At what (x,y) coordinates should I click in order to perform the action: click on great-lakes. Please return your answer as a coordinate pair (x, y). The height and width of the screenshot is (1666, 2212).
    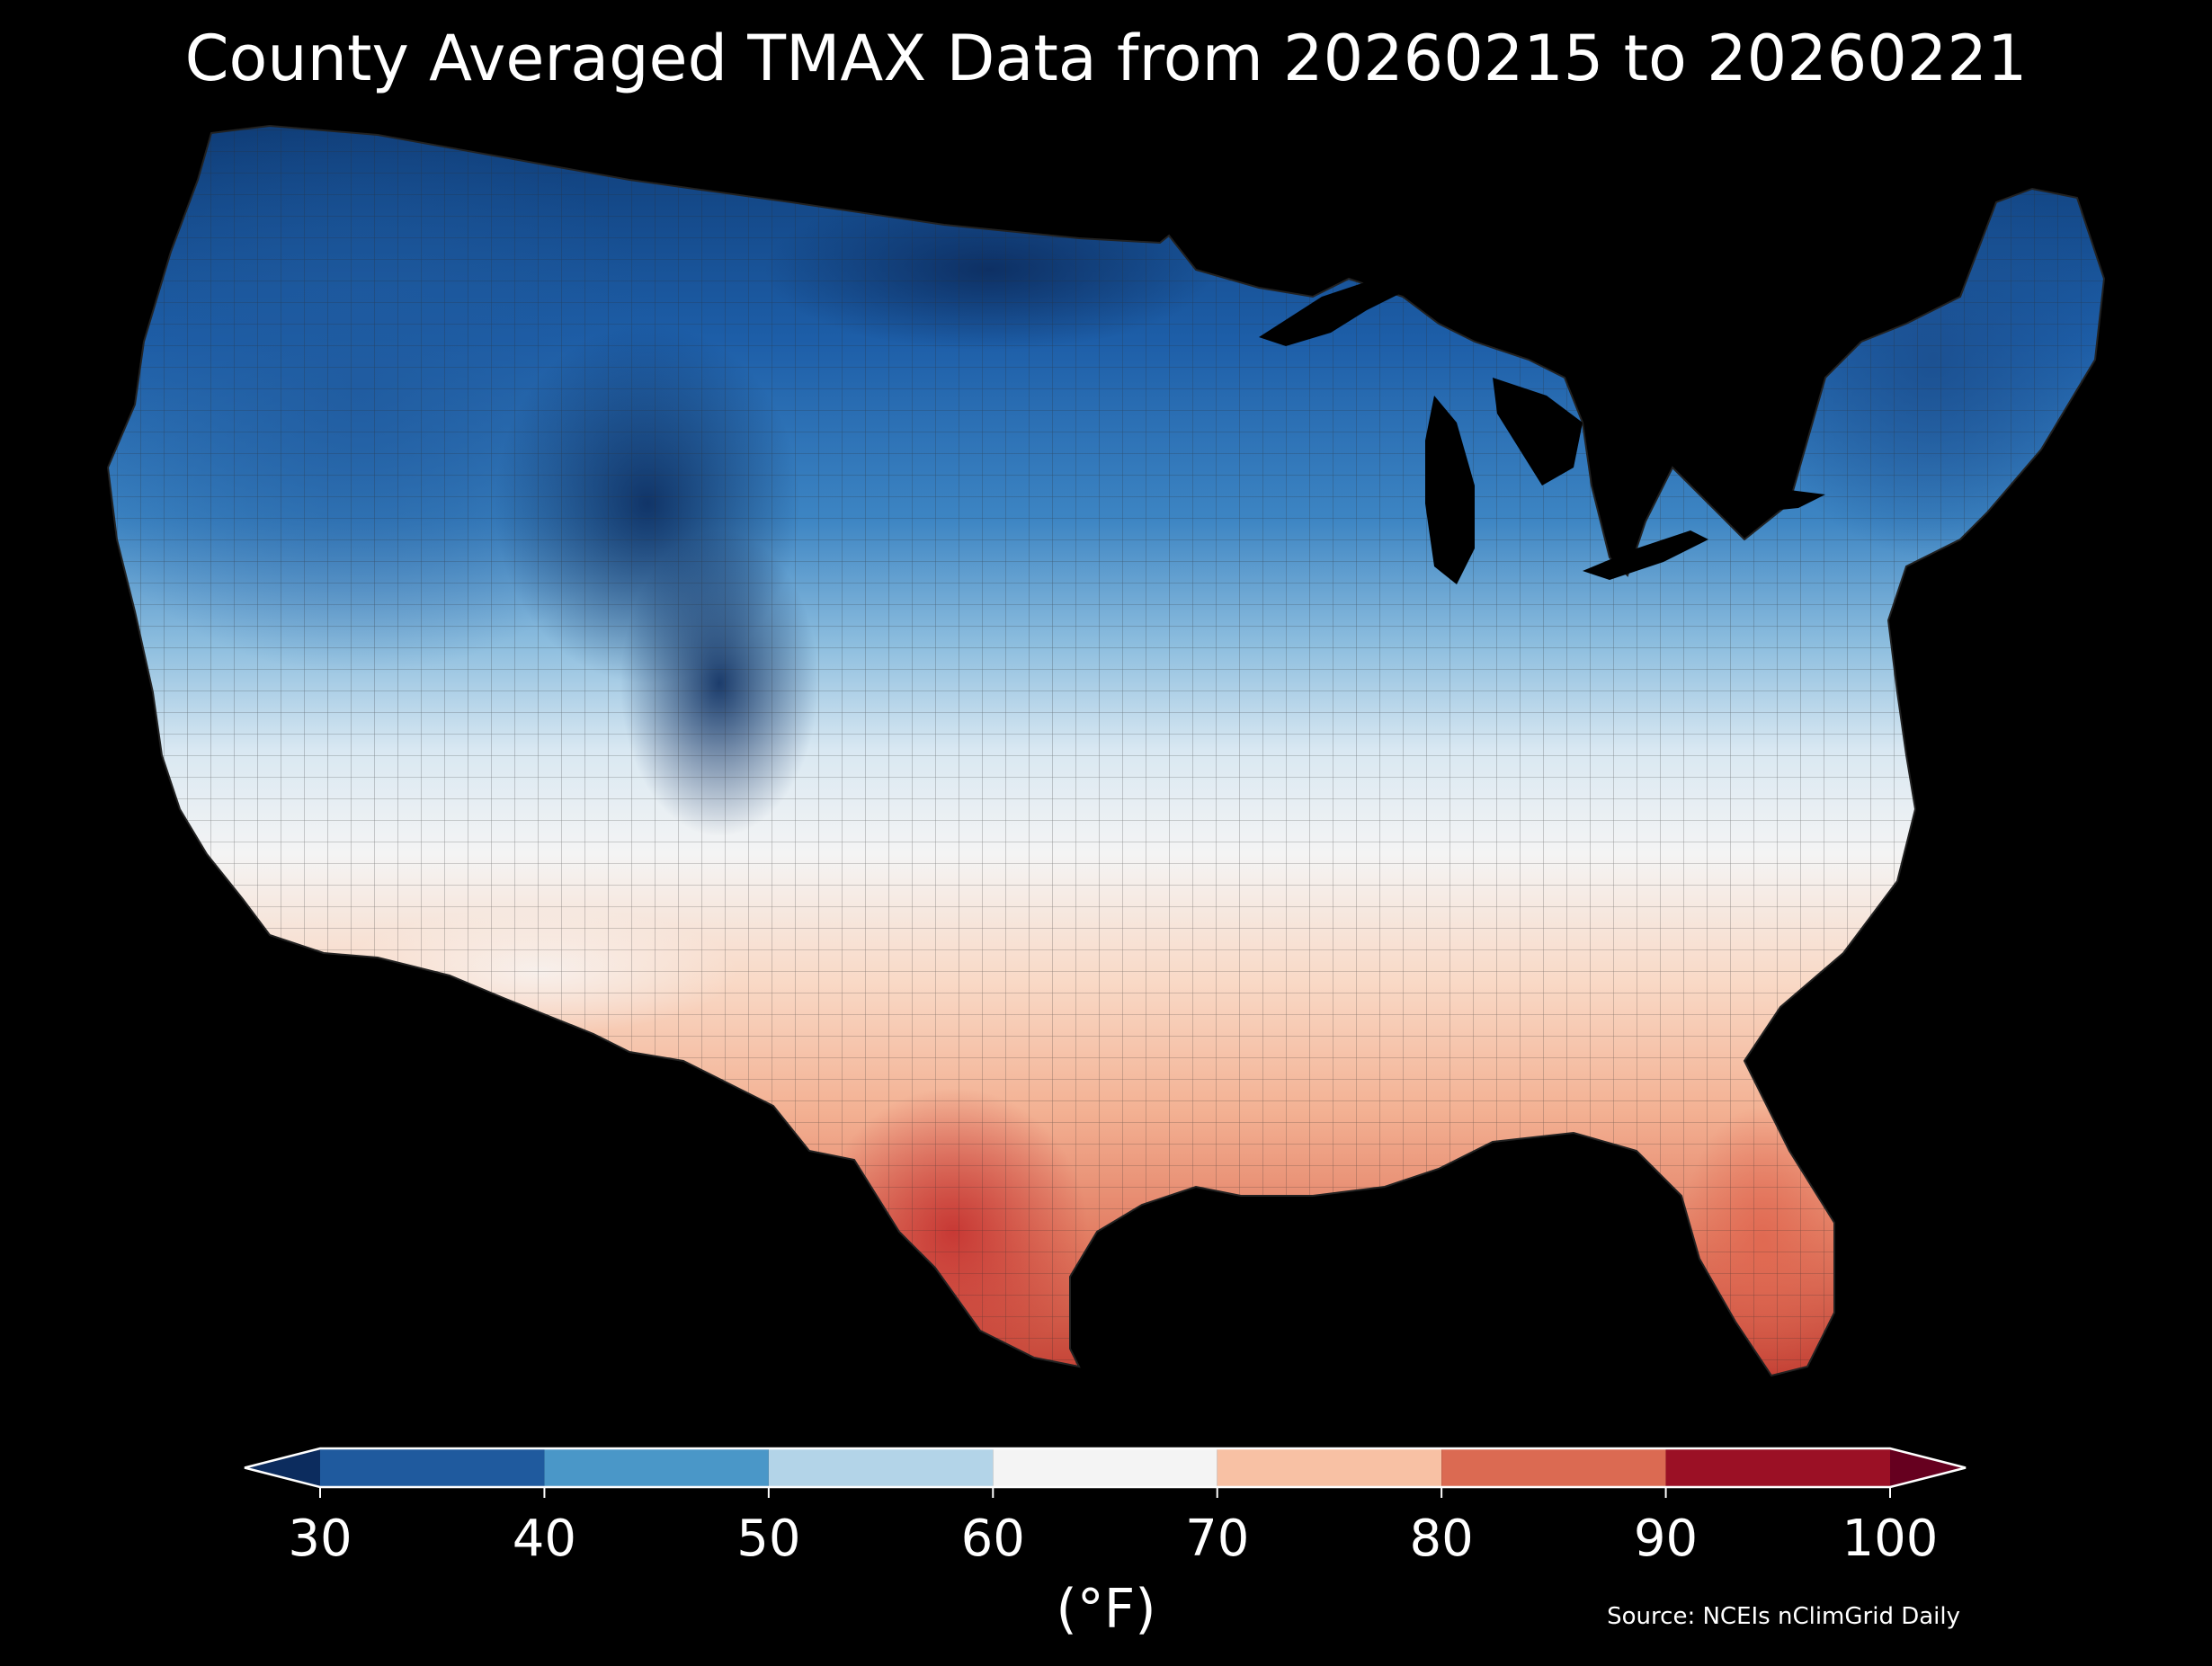
    Looking at the image, I should click on (1542, 432).